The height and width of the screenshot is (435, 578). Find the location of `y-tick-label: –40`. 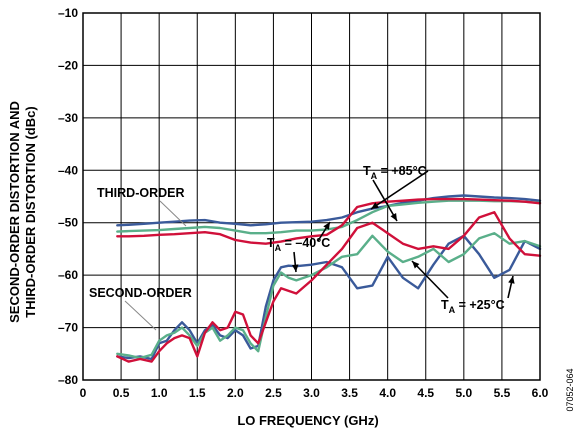

y-tick-label: –40 is located at coordinates (68, 170).